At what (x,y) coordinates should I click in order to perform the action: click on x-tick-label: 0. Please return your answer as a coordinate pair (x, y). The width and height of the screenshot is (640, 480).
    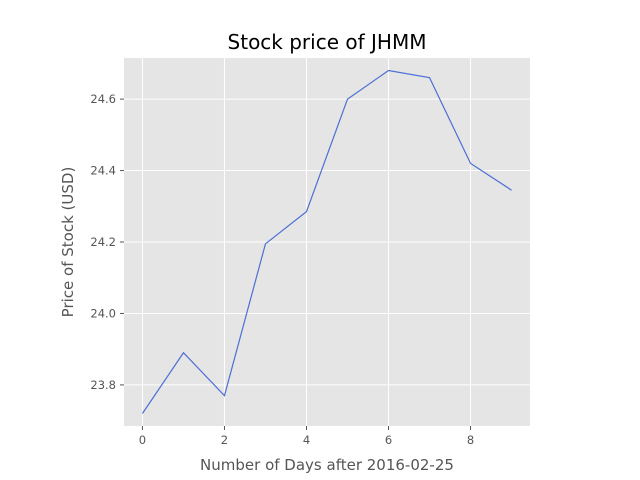
    Looking at the image, I should click on (142, 440).